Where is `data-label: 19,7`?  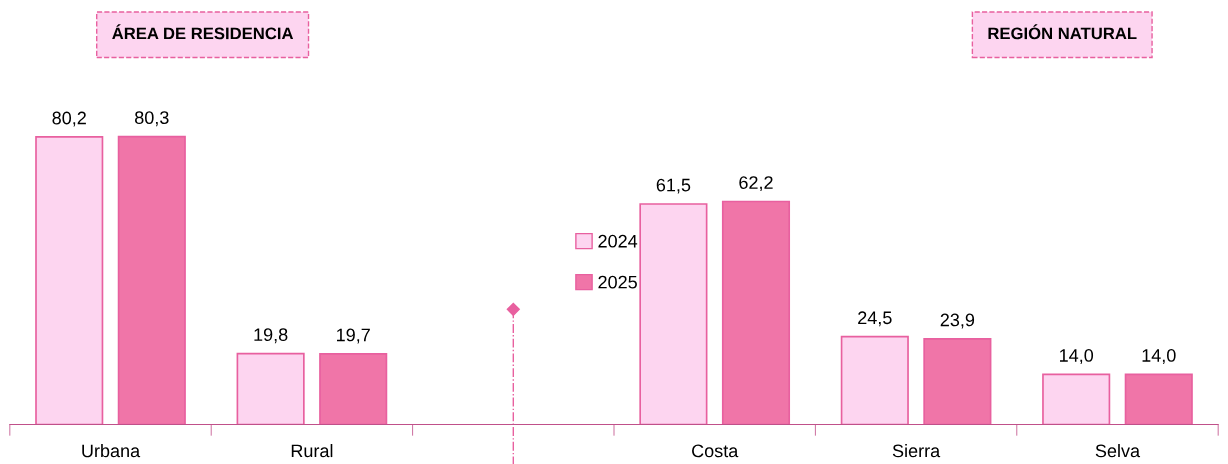 data-label: 19,7 is located at coordinates (353, 336).